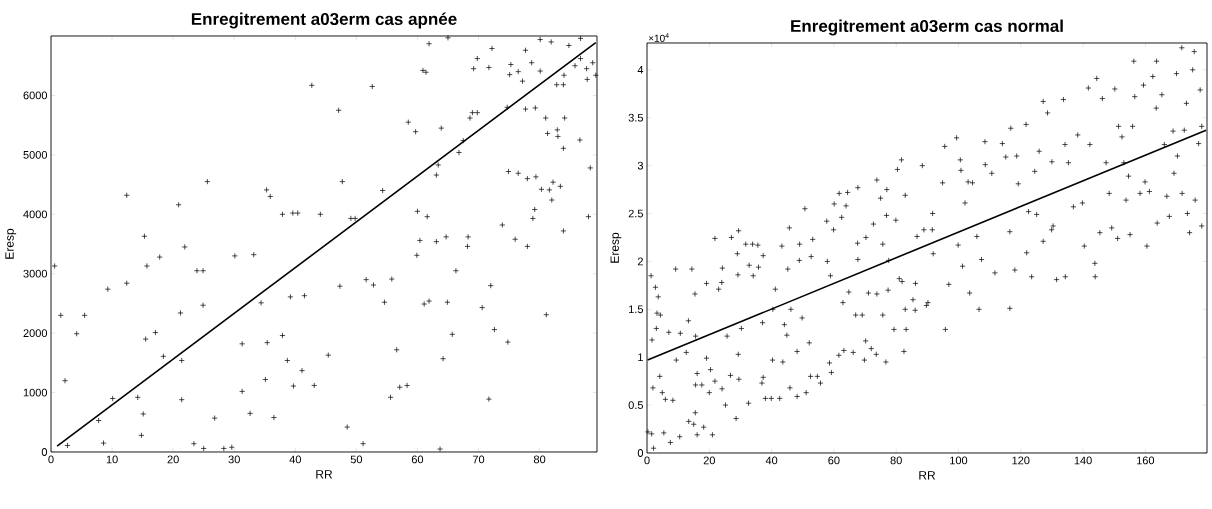  I want to click on y-tick-label: 2000, so click(35, 333).